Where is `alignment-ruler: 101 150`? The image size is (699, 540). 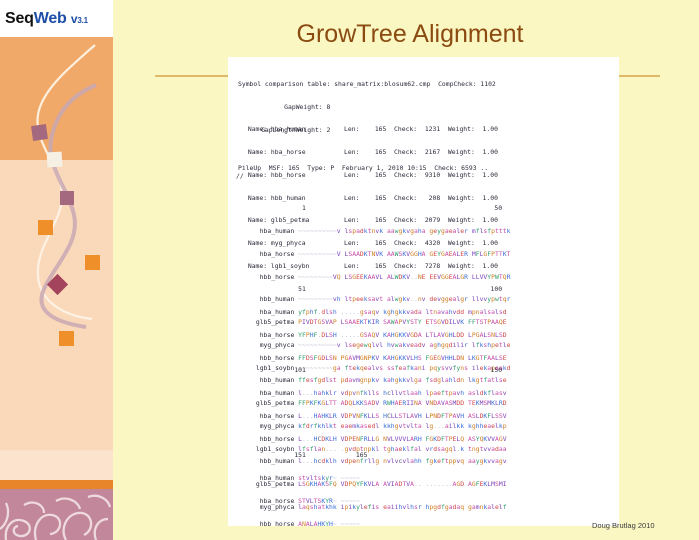 alignment-ruler: 101 150 is located at coordinates (377, 370).